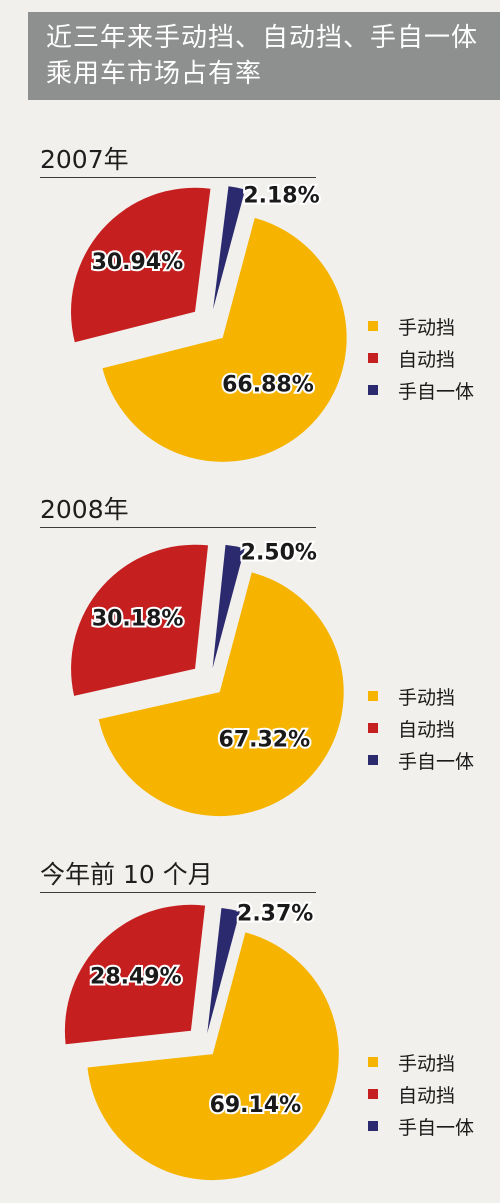  Describe the element at coordinates (126, 874) in the screenshot. I see `chart-title: 今年前 10 个月` at that location.